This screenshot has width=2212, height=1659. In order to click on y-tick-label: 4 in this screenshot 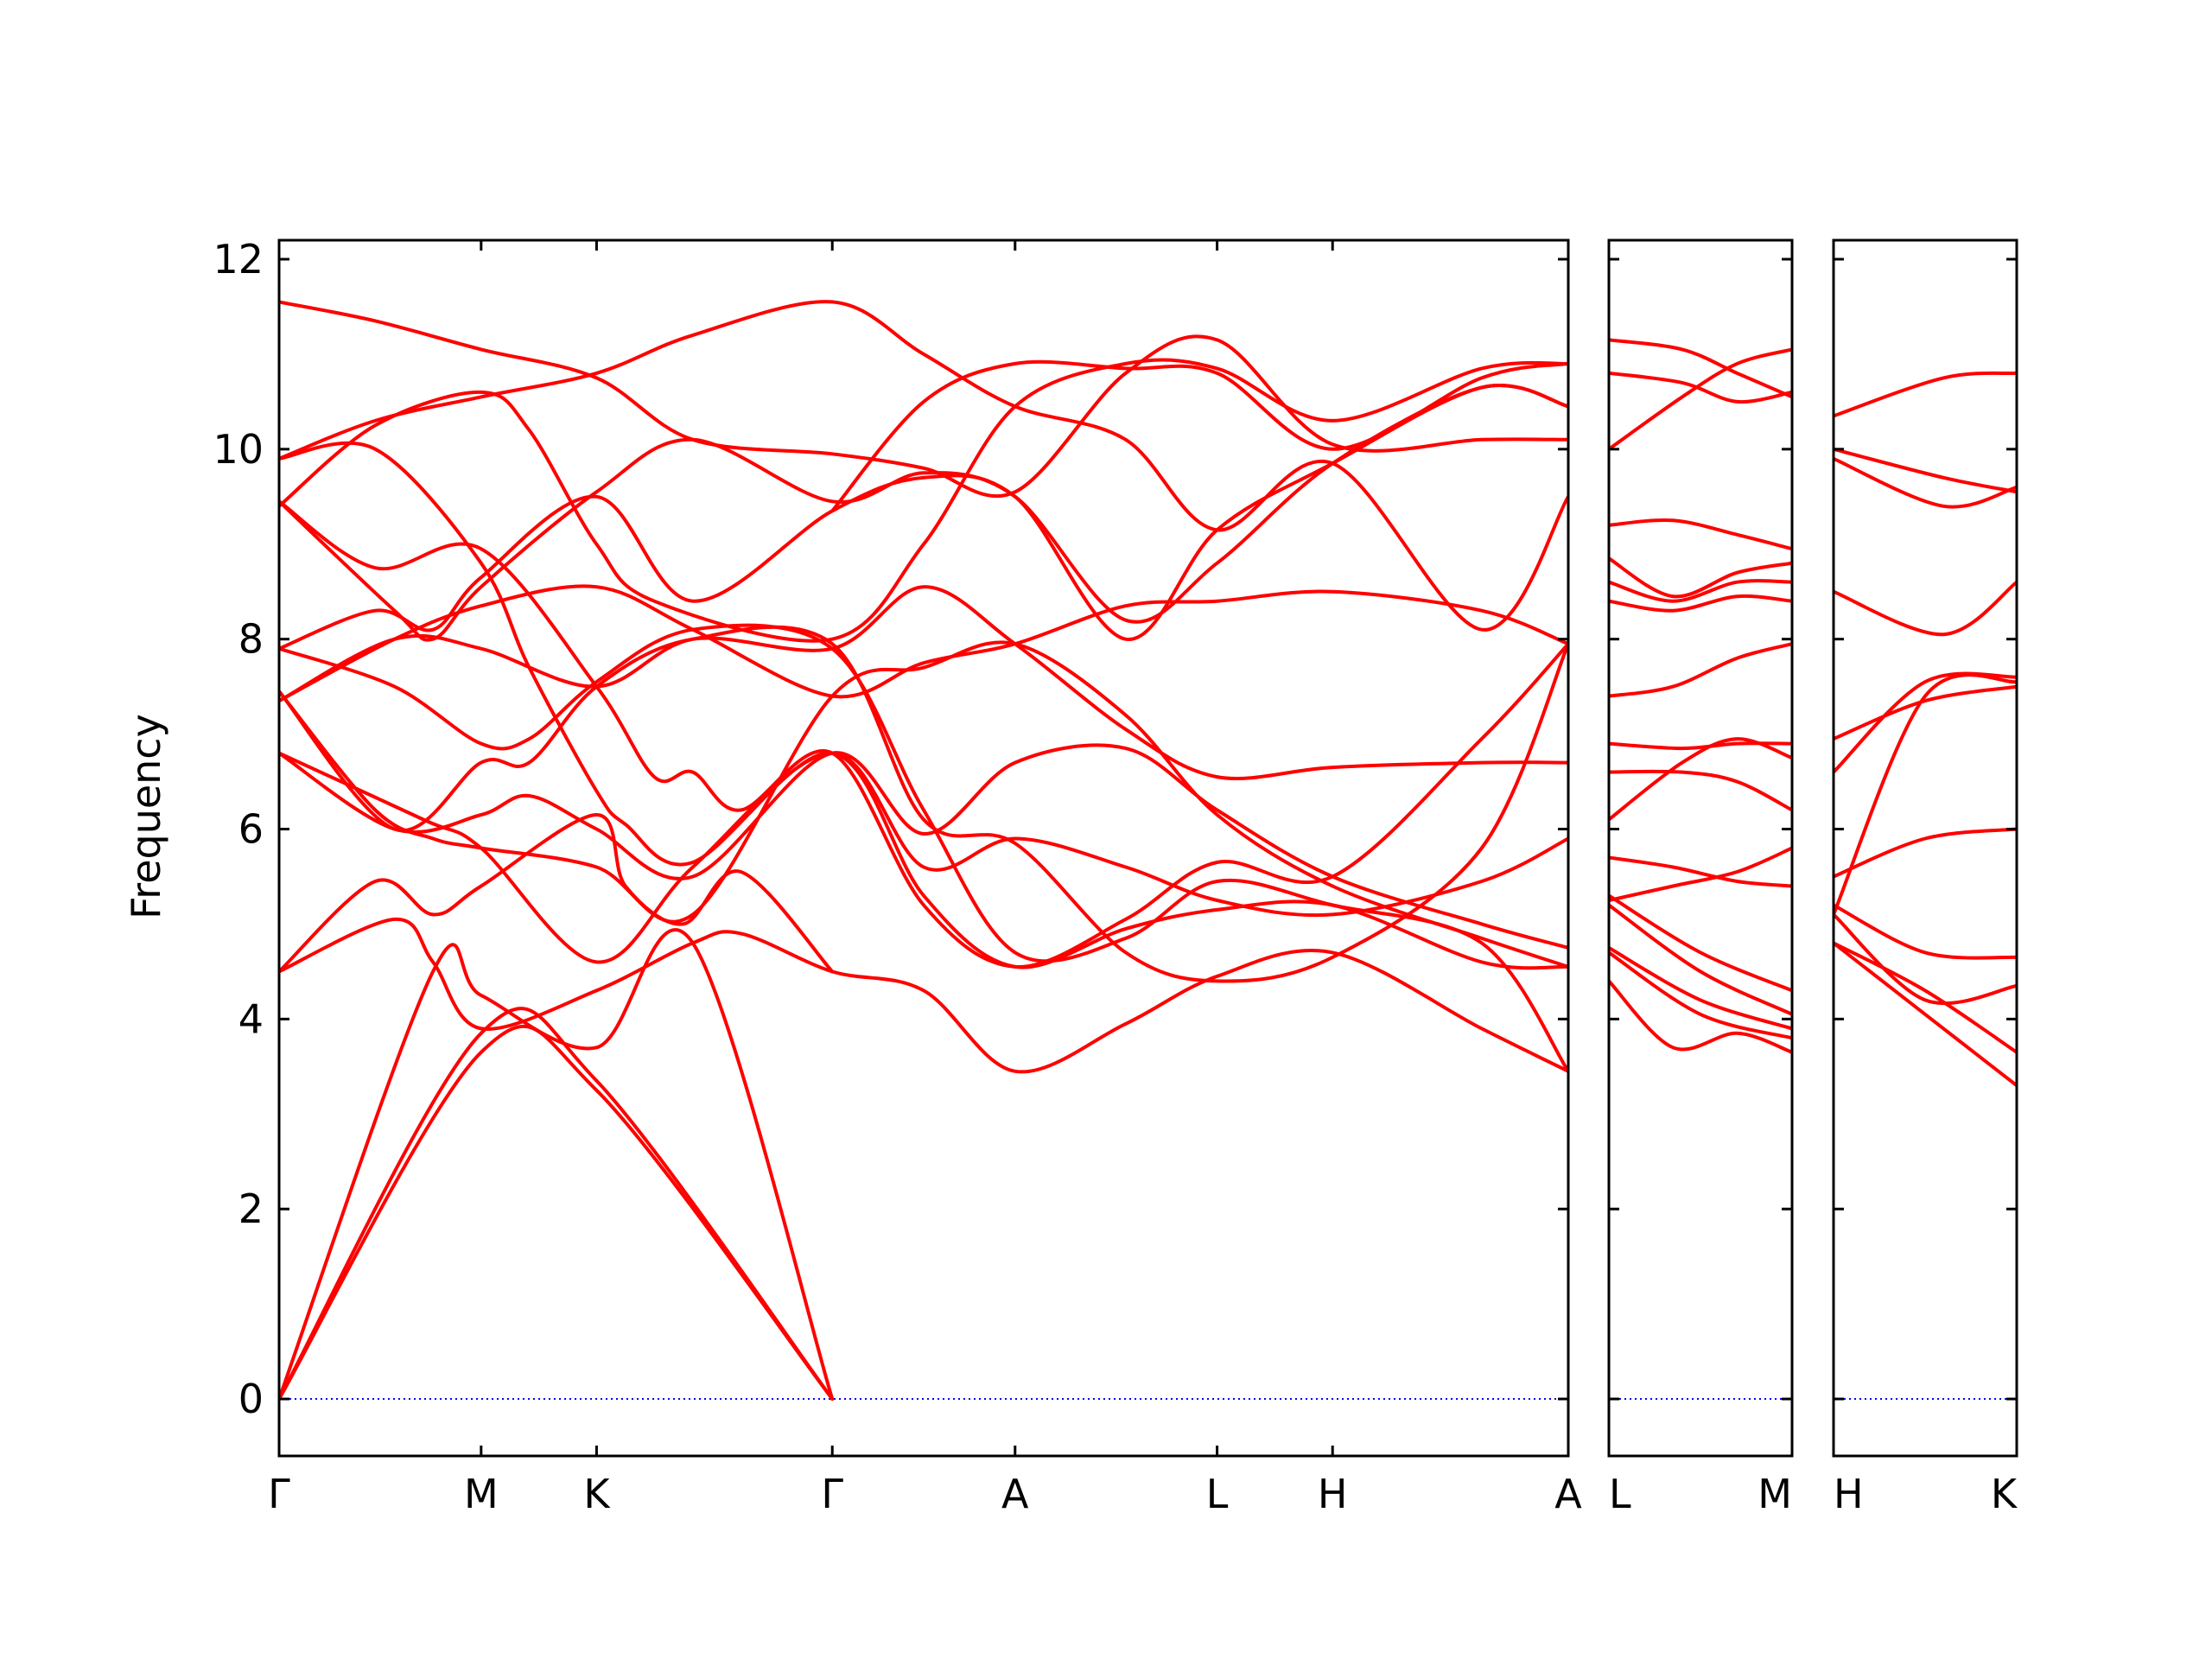, I will do `click(251, 1018)`.